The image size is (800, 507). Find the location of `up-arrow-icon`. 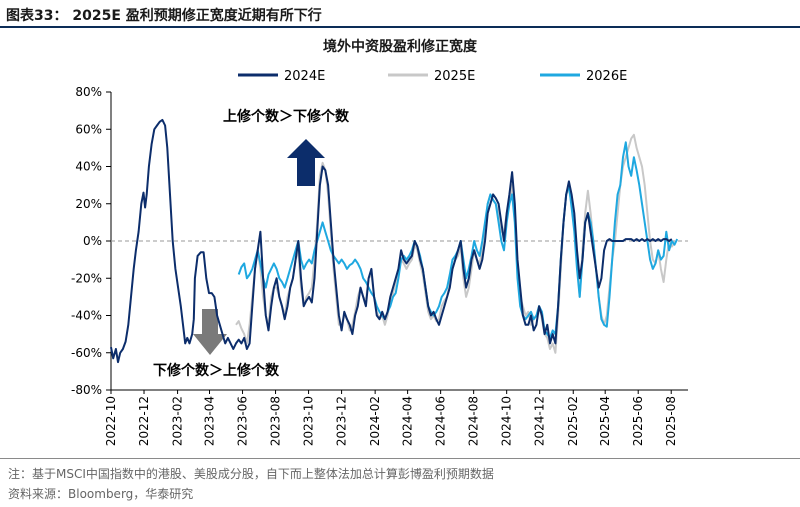

up-arrow-icon is located at coordinates (306, 162).